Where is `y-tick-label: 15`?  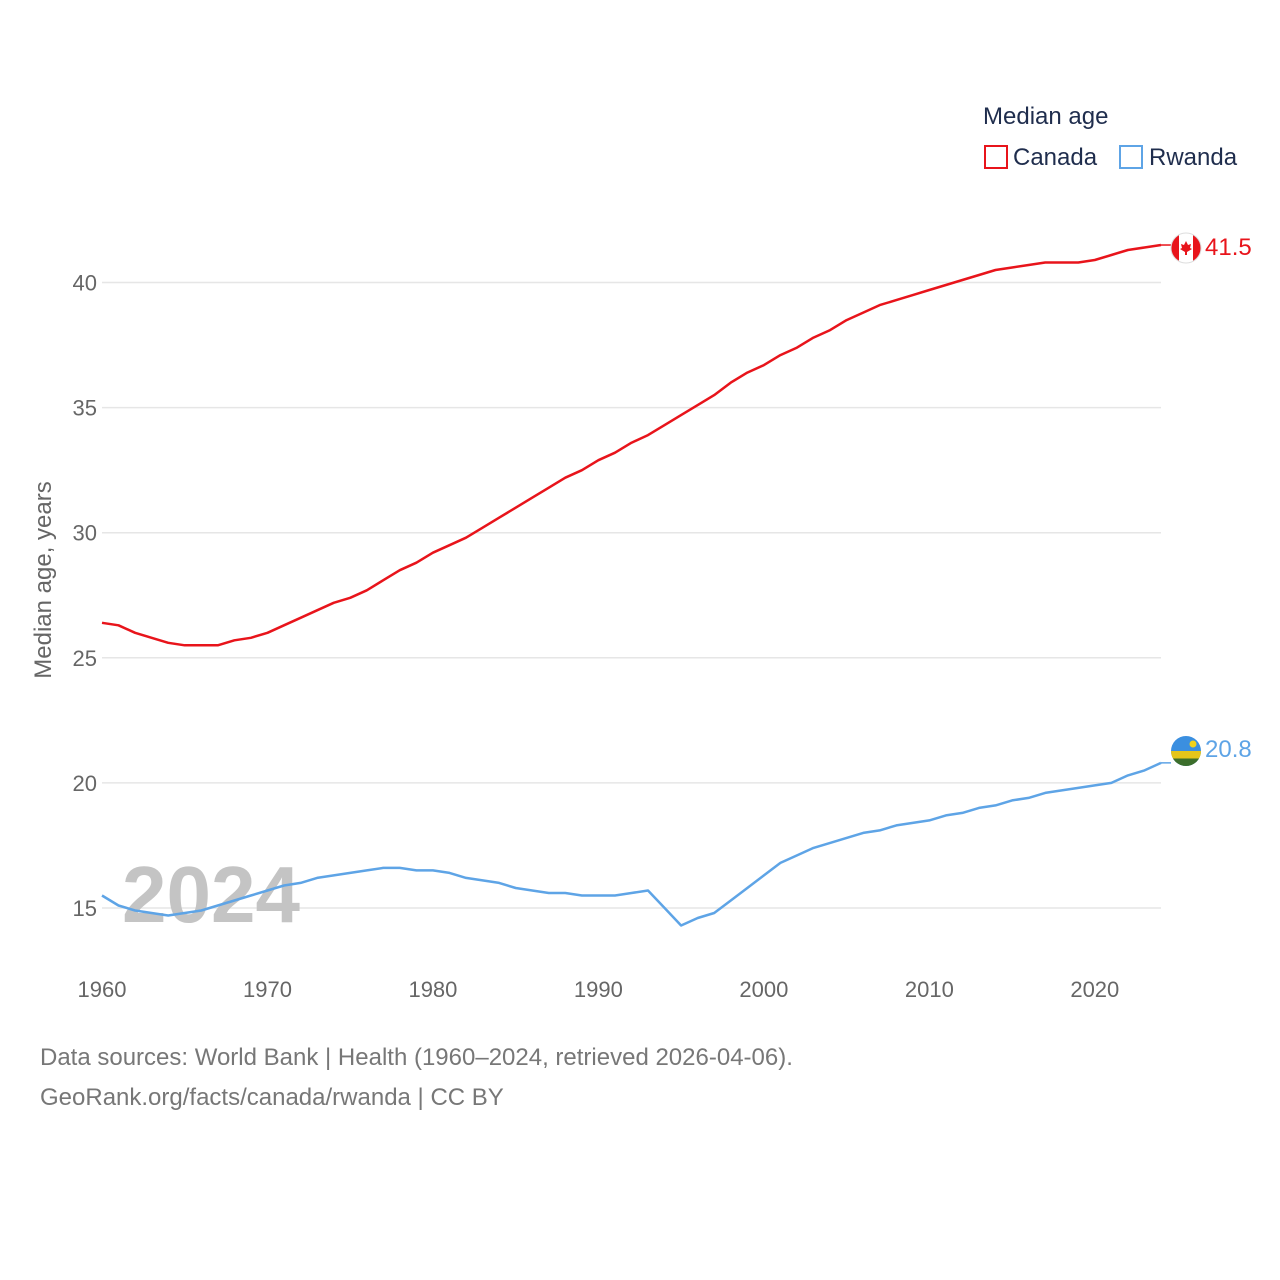 y-tick-label: 15 is located at coordinates (85, 908).